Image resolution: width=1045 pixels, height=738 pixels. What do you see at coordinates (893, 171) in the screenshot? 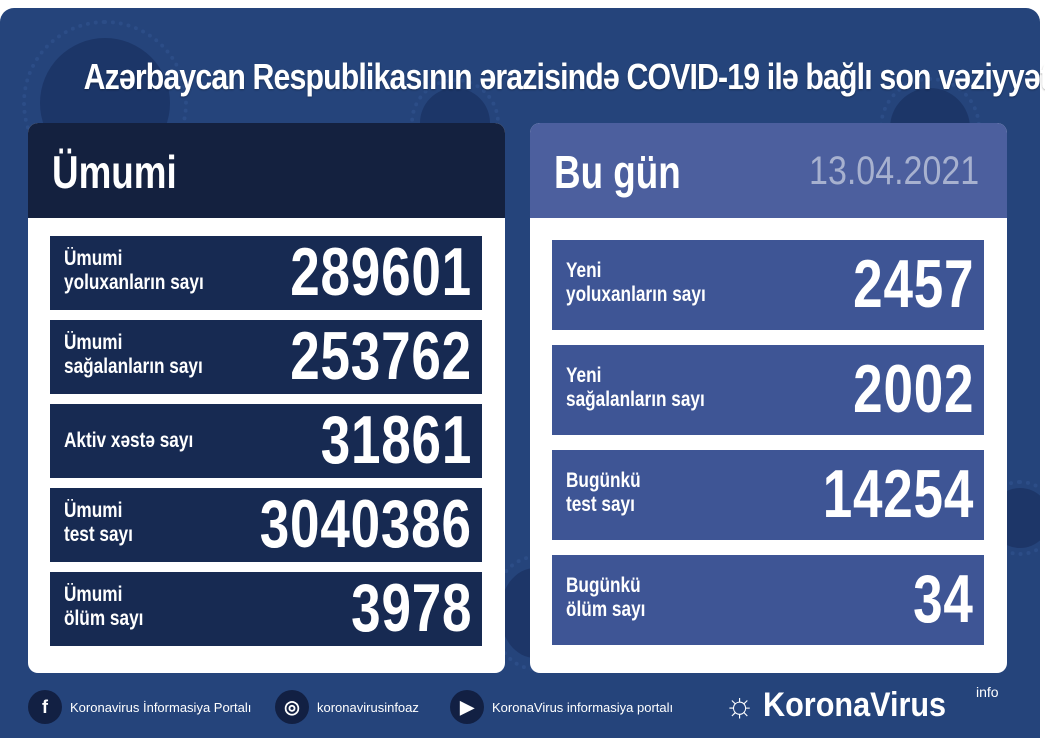
I see `date: 13.04.2021` at bounding box center [893, 171].